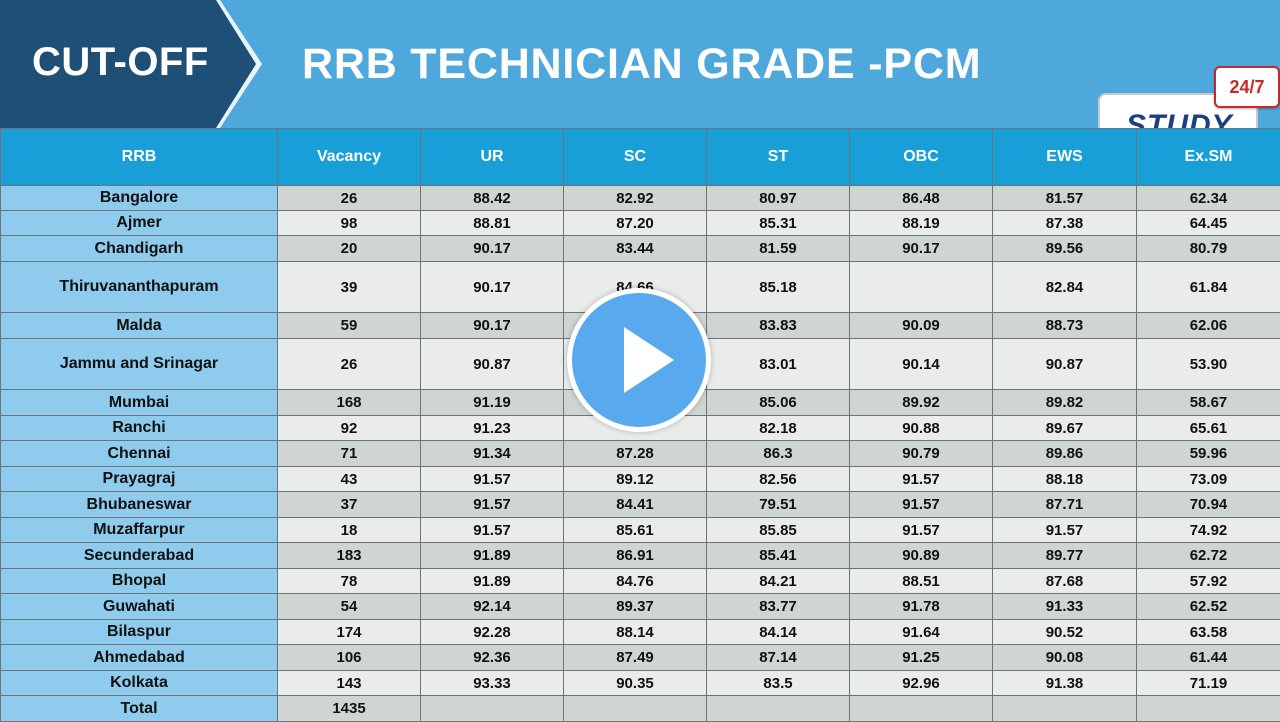 The image size is (1280, 722). I want to click on cell-st: 85.06, so click(778, 403).